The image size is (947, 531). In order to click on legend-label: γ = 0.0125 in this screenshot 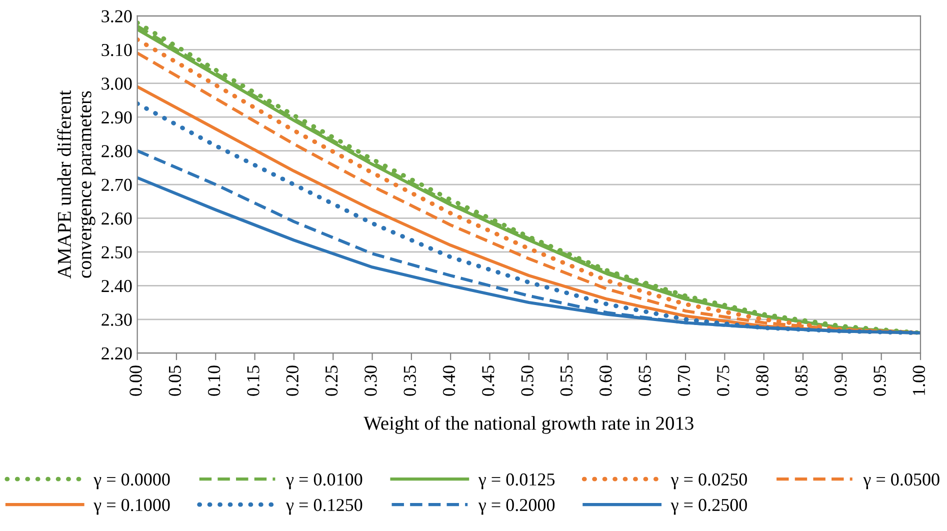, I will do `click(516, 481)`.